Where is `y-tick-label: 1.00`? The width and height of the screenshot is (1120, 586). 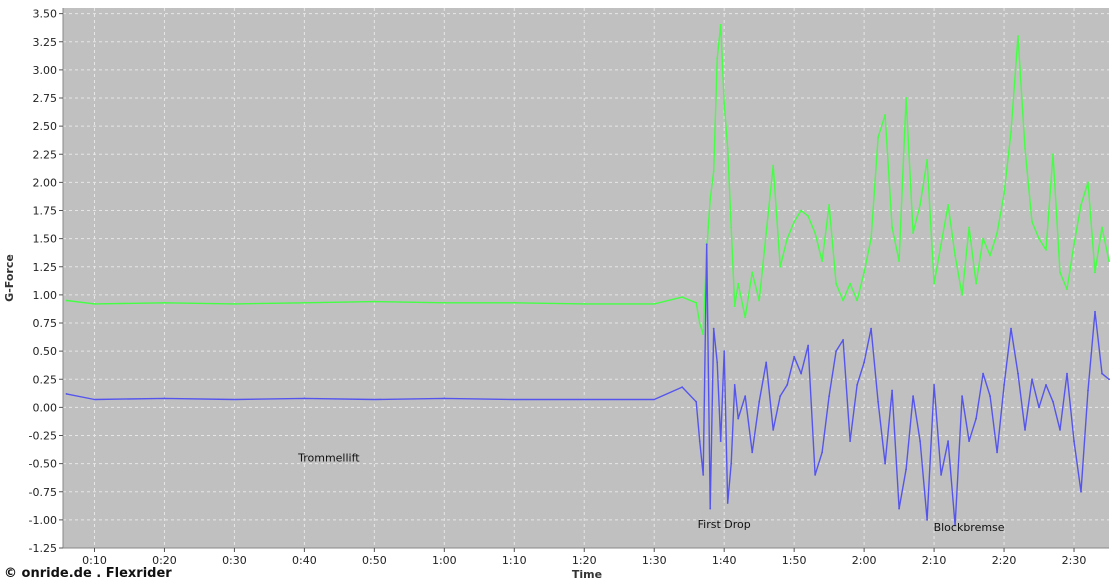 y-tick-label: 1.00 is located at coordinates (45, 295).